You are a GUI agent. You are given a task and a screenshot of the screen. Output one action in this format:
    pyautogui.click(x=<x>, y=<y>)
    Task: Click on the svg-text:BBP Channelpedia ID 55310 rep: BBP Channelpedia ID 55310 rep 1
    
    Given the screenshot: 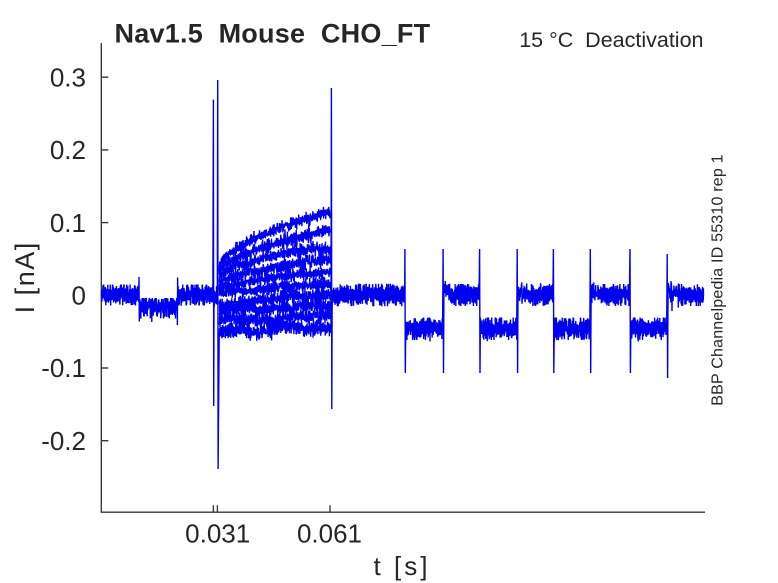 What is the action you would take?
    pyautogui.click(x=718, y=279)
    